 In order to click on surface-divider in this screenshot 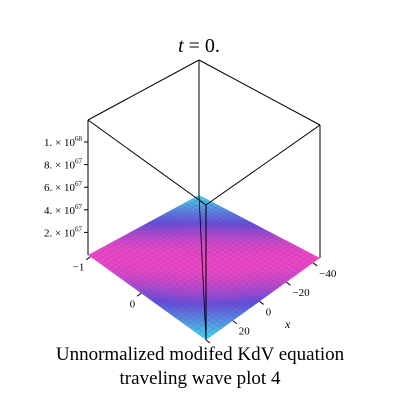, I will do `click(202, 267)`.